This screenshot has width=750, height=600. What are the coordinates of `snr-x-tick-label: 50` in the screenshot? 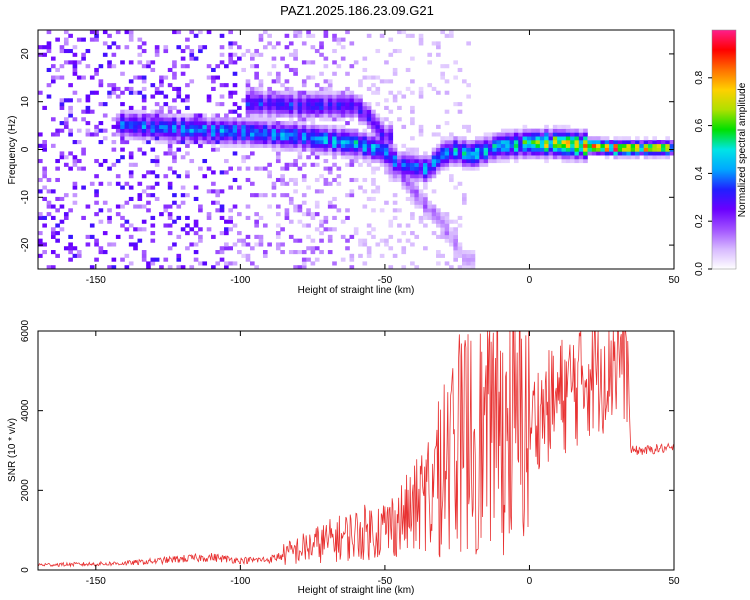 It's located at (674, 581).